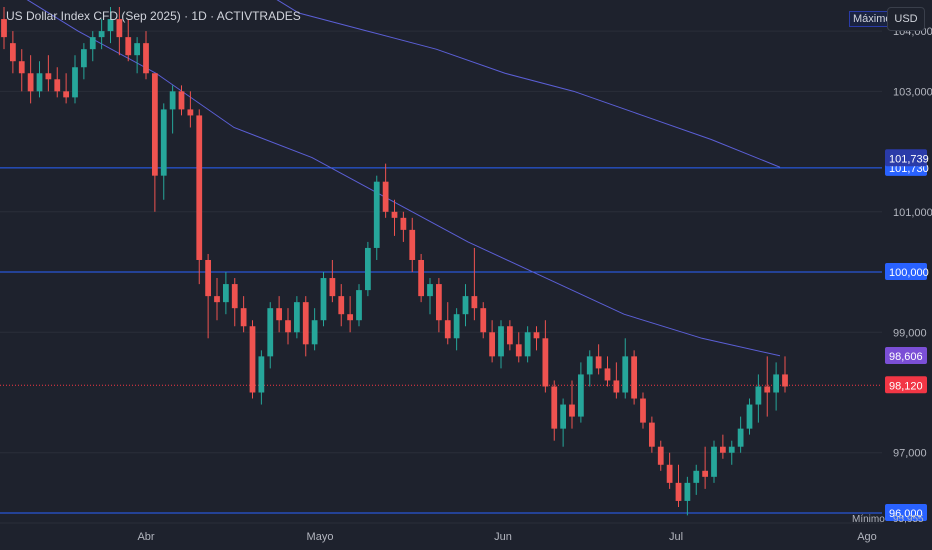 The image size is (932, 550). What do you see at coordinates (912, 213) in the screenshot?
I see `price-tick-label: 101,000` at bounding box center [912, 213].